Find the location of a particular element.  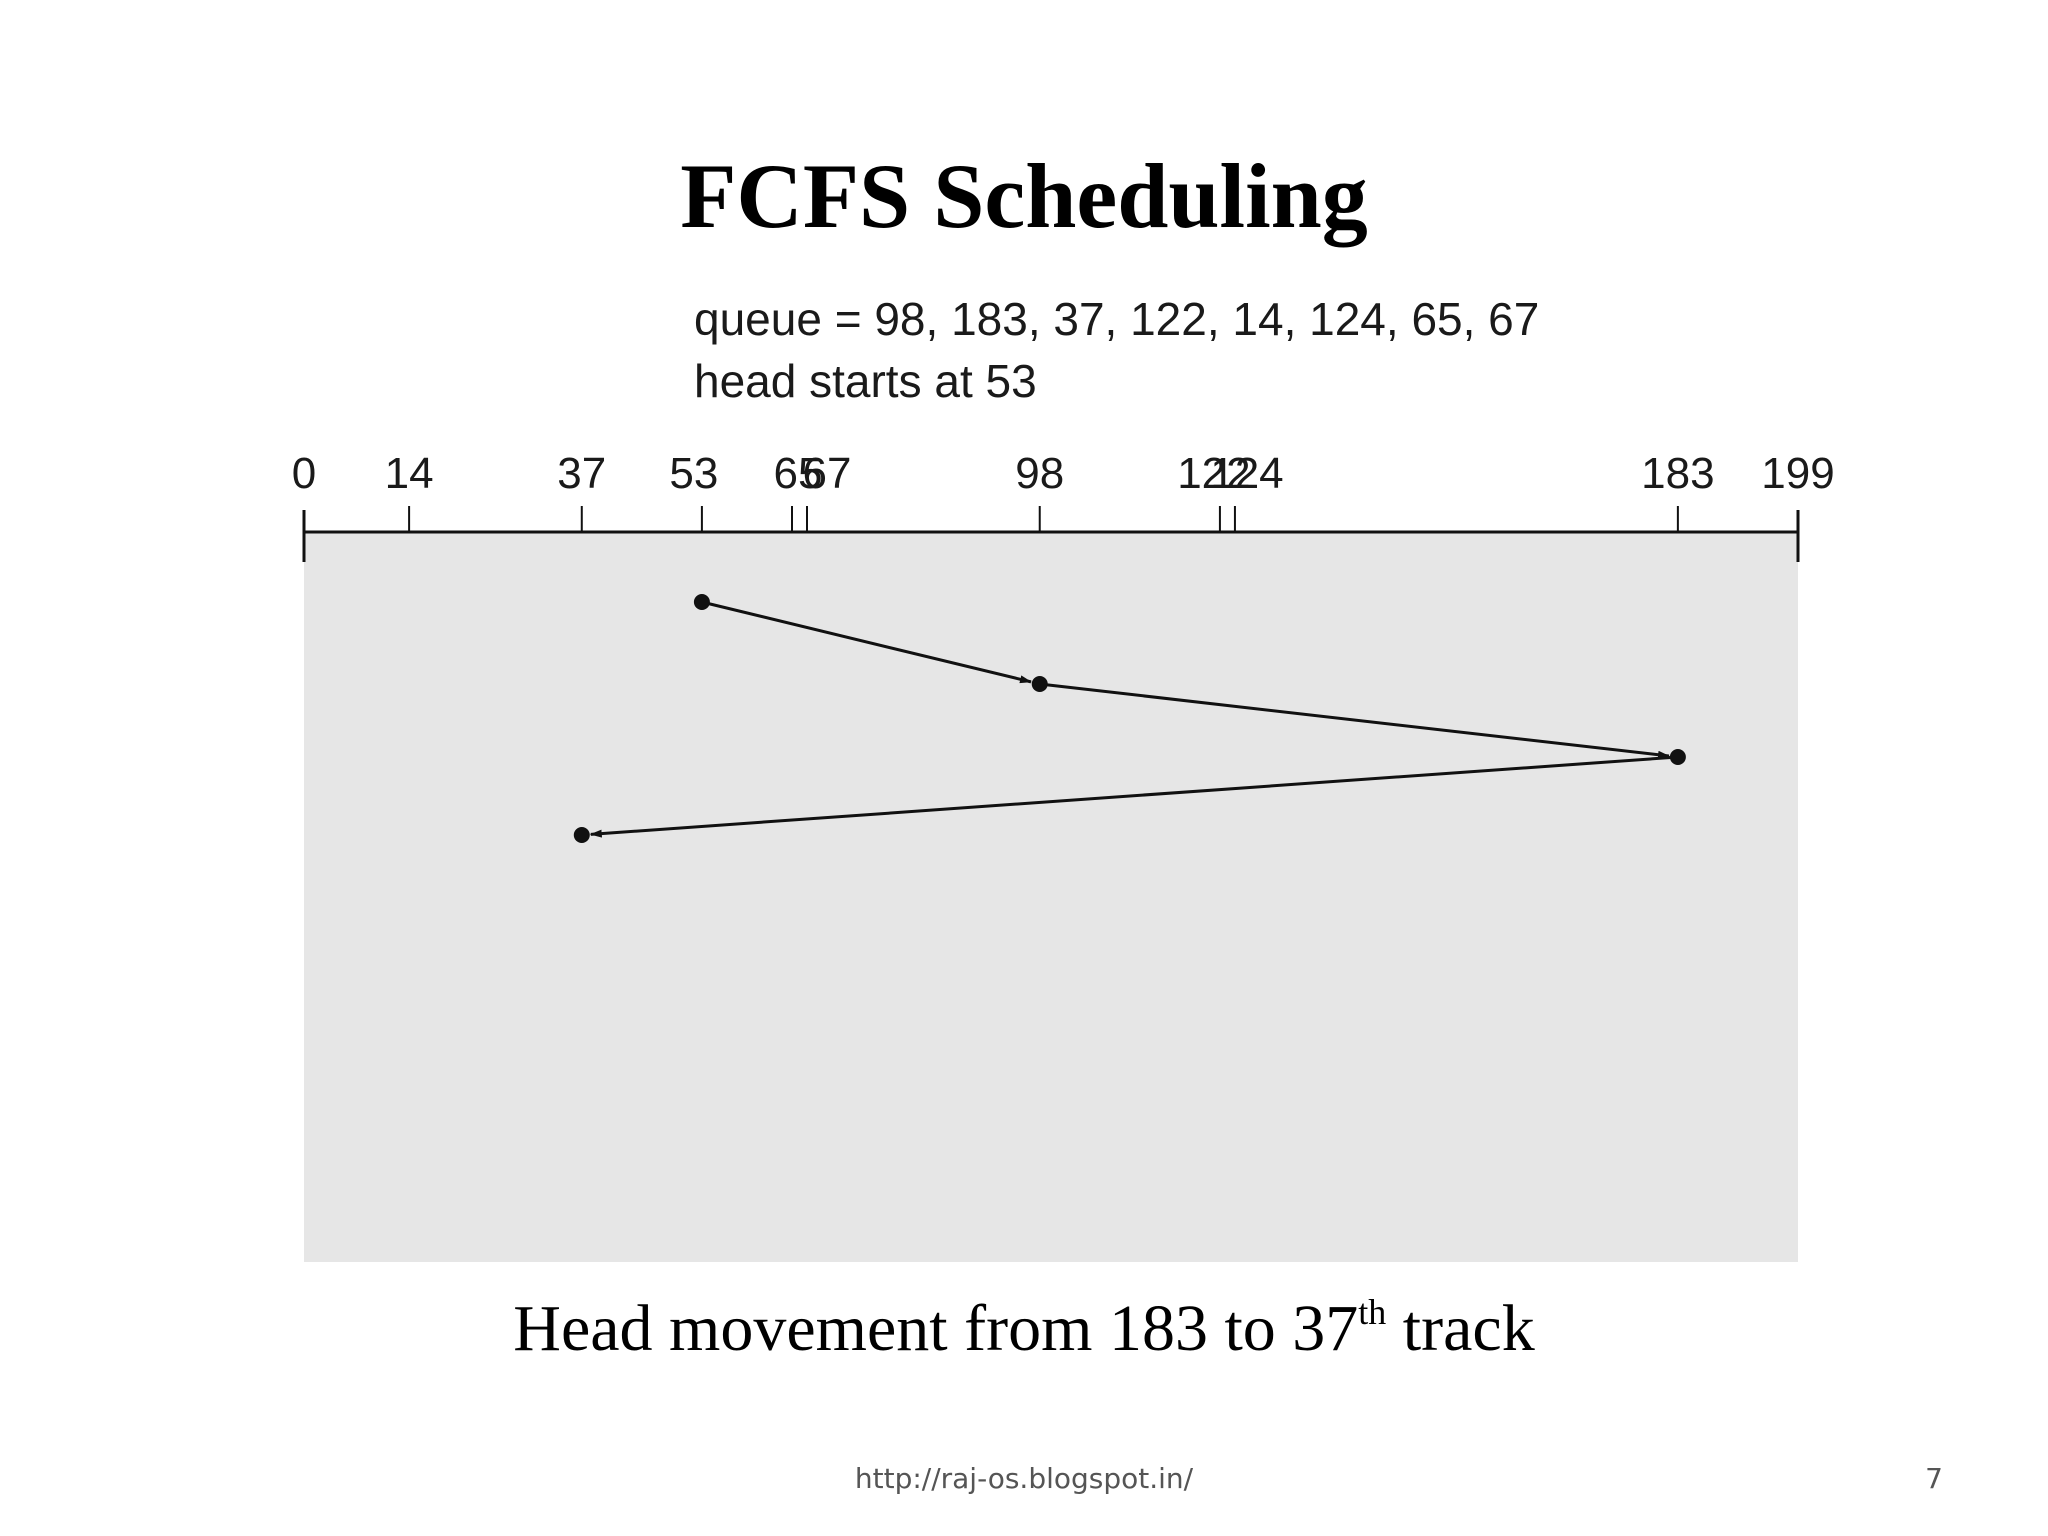

slide-title: FCFS Scheduling is located at coordinates (1024, 196).